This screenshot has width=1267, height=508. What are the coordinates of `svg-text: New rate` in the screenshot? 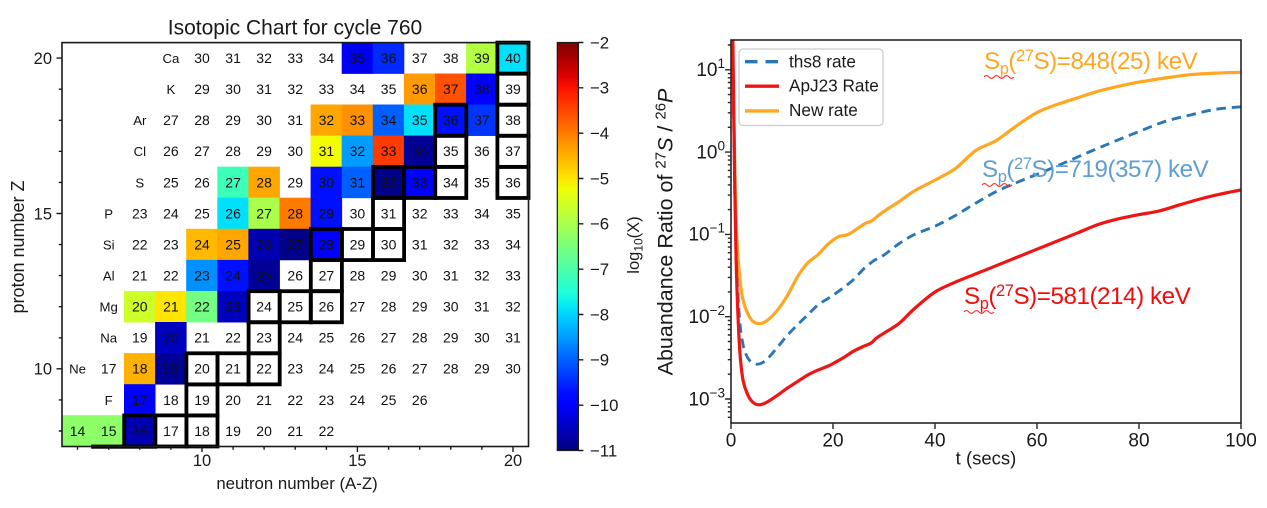 It's located at (823, 110).